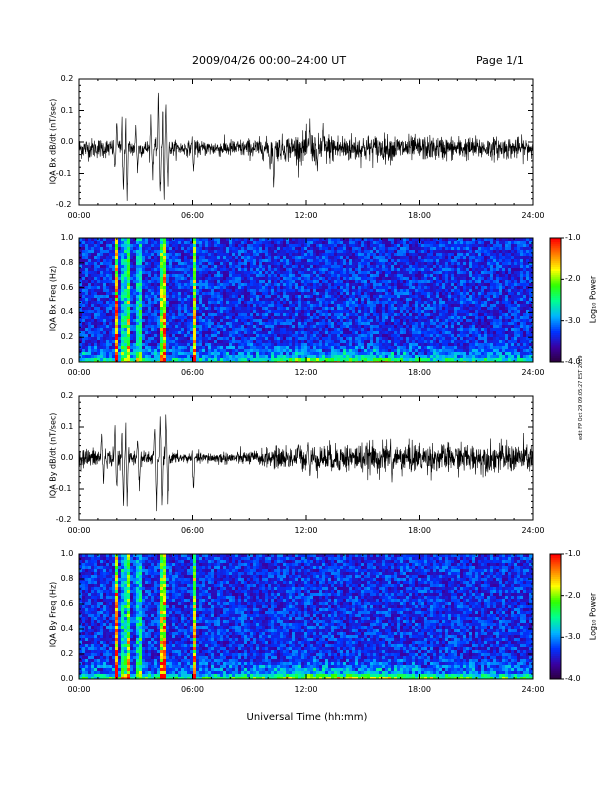  What do you see at coordinates (67, 578) in the screenshot?
I see `y-tick-label: 0.8` at bounding box center [67, 578].